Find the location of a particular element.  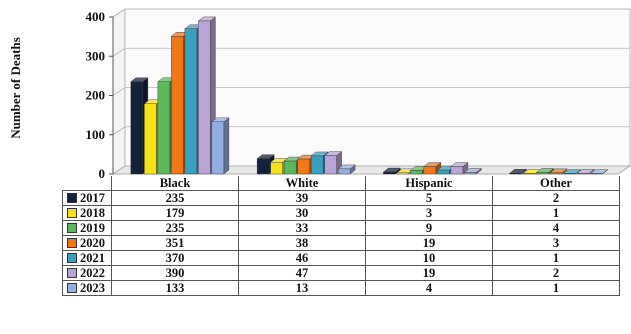

bar-white-2022 is located at coordinates (333, 163).